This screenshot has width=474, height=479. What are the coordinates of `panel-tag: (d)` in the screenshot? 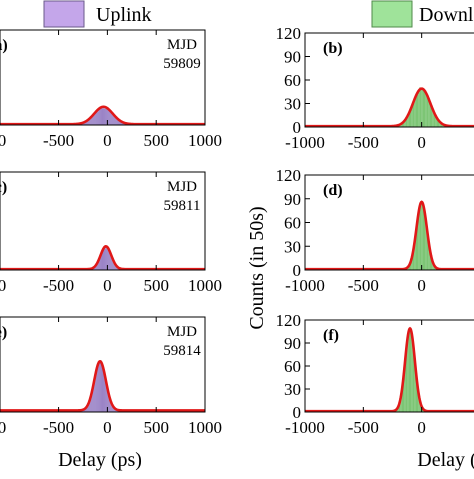 It's located at (333, 190).